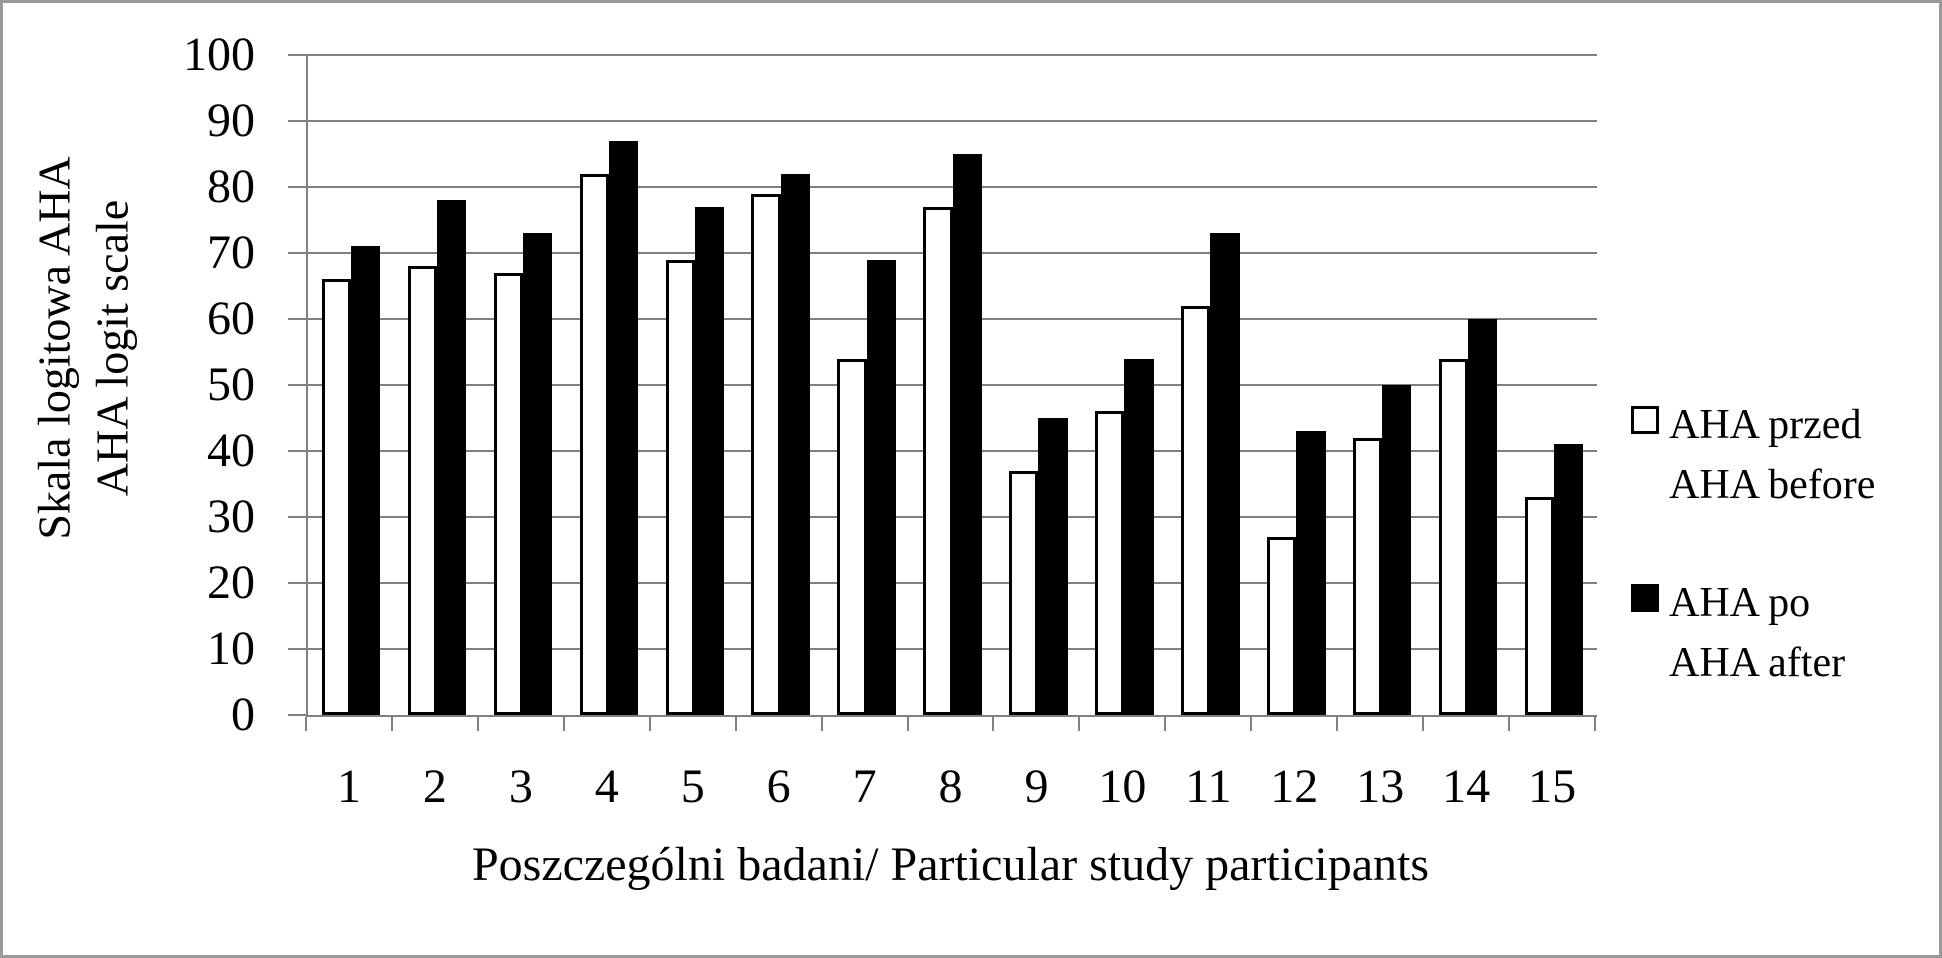  Describe the element at coordinates (1645, 420) in the screenshot. I see `legend-swatch-before` at that location.